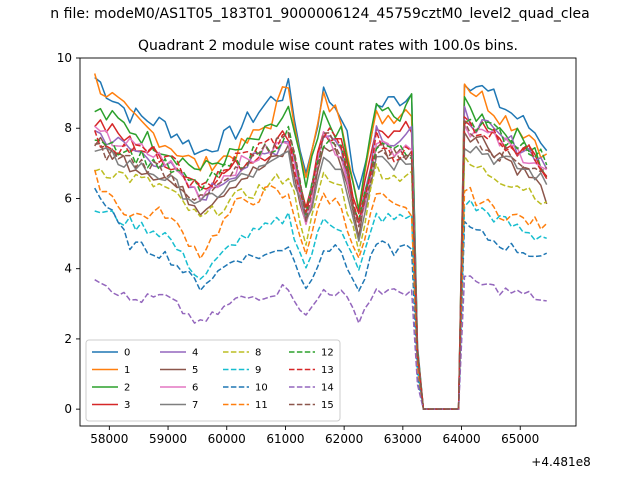 The width and height of the screenshot is (640, 480). Describe the element at coordinates (195, 353) in the screenshot. I see `legend-label-4: 4` at that location.